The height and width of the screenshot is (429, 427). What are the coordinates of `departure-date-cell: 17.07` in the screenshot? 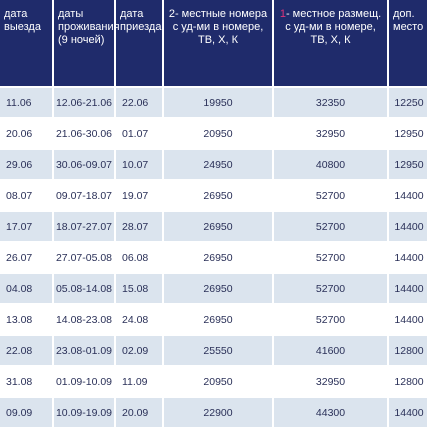 It's located at (26, 227).